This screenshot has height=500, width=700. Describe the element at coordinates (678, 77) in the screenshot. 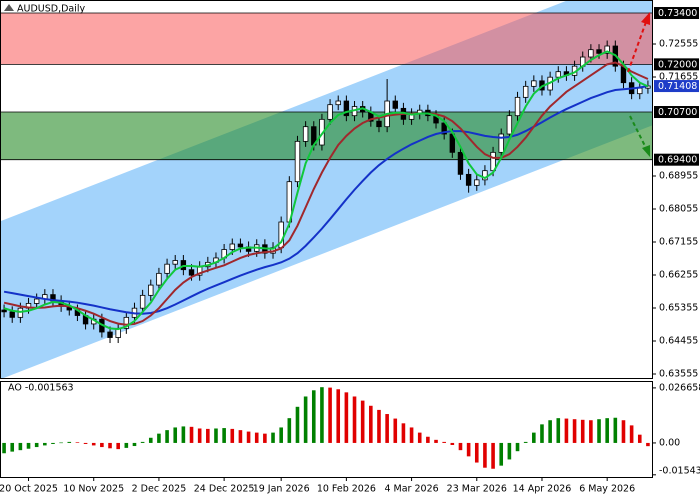

I see `y-tick-label: 0.71655` at that location.